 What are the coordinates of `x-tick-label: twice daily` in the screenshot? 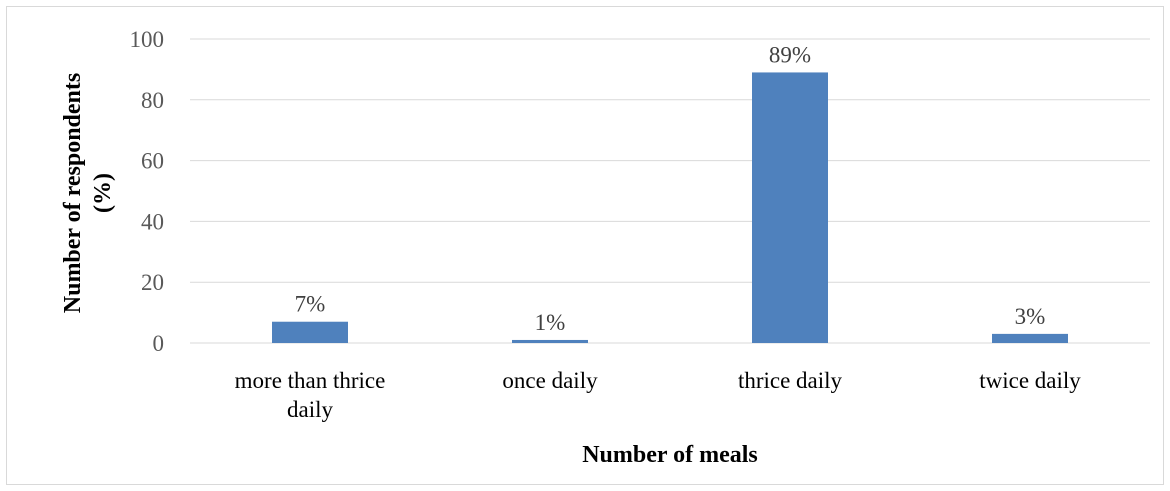 It's located at (1030, 380).